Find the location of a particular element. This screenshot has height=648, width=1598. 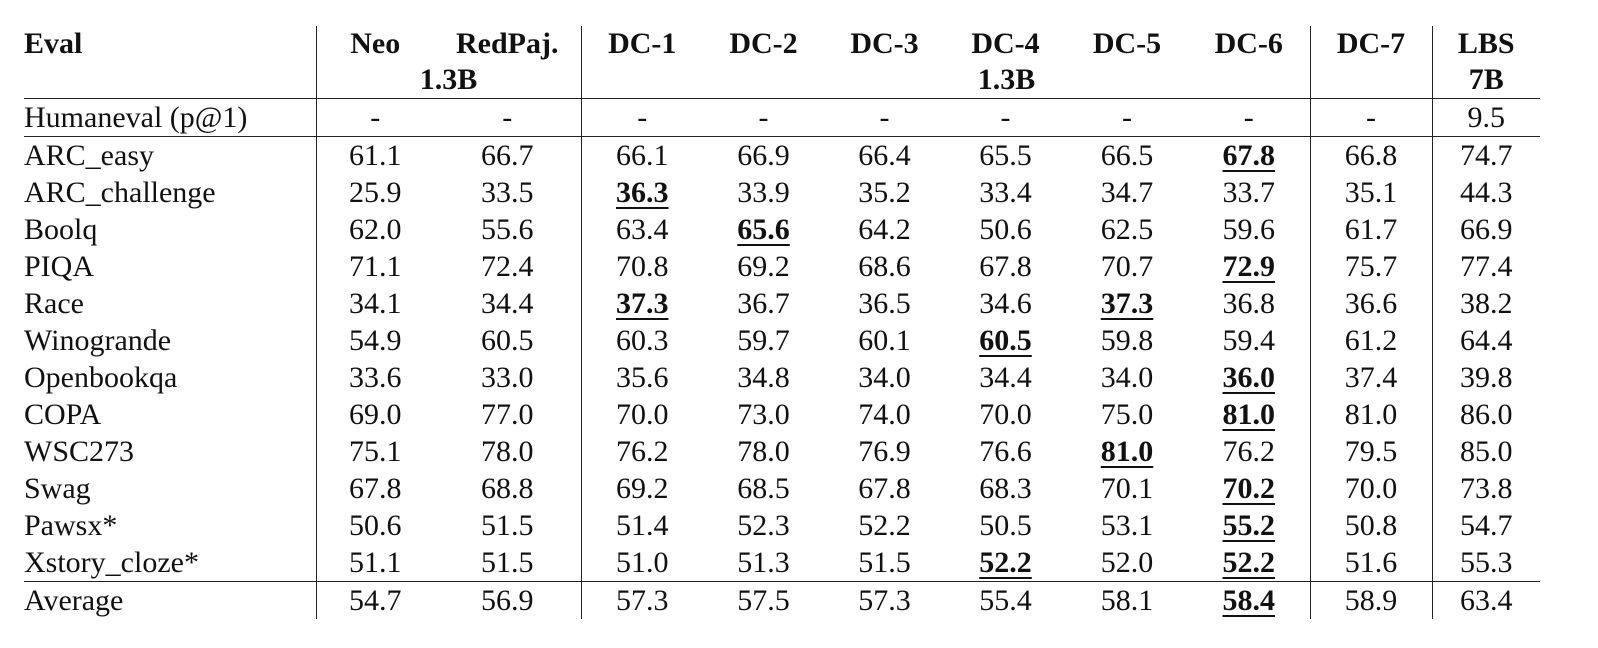

cell: 66.7 is located at coordinates (508, 155).